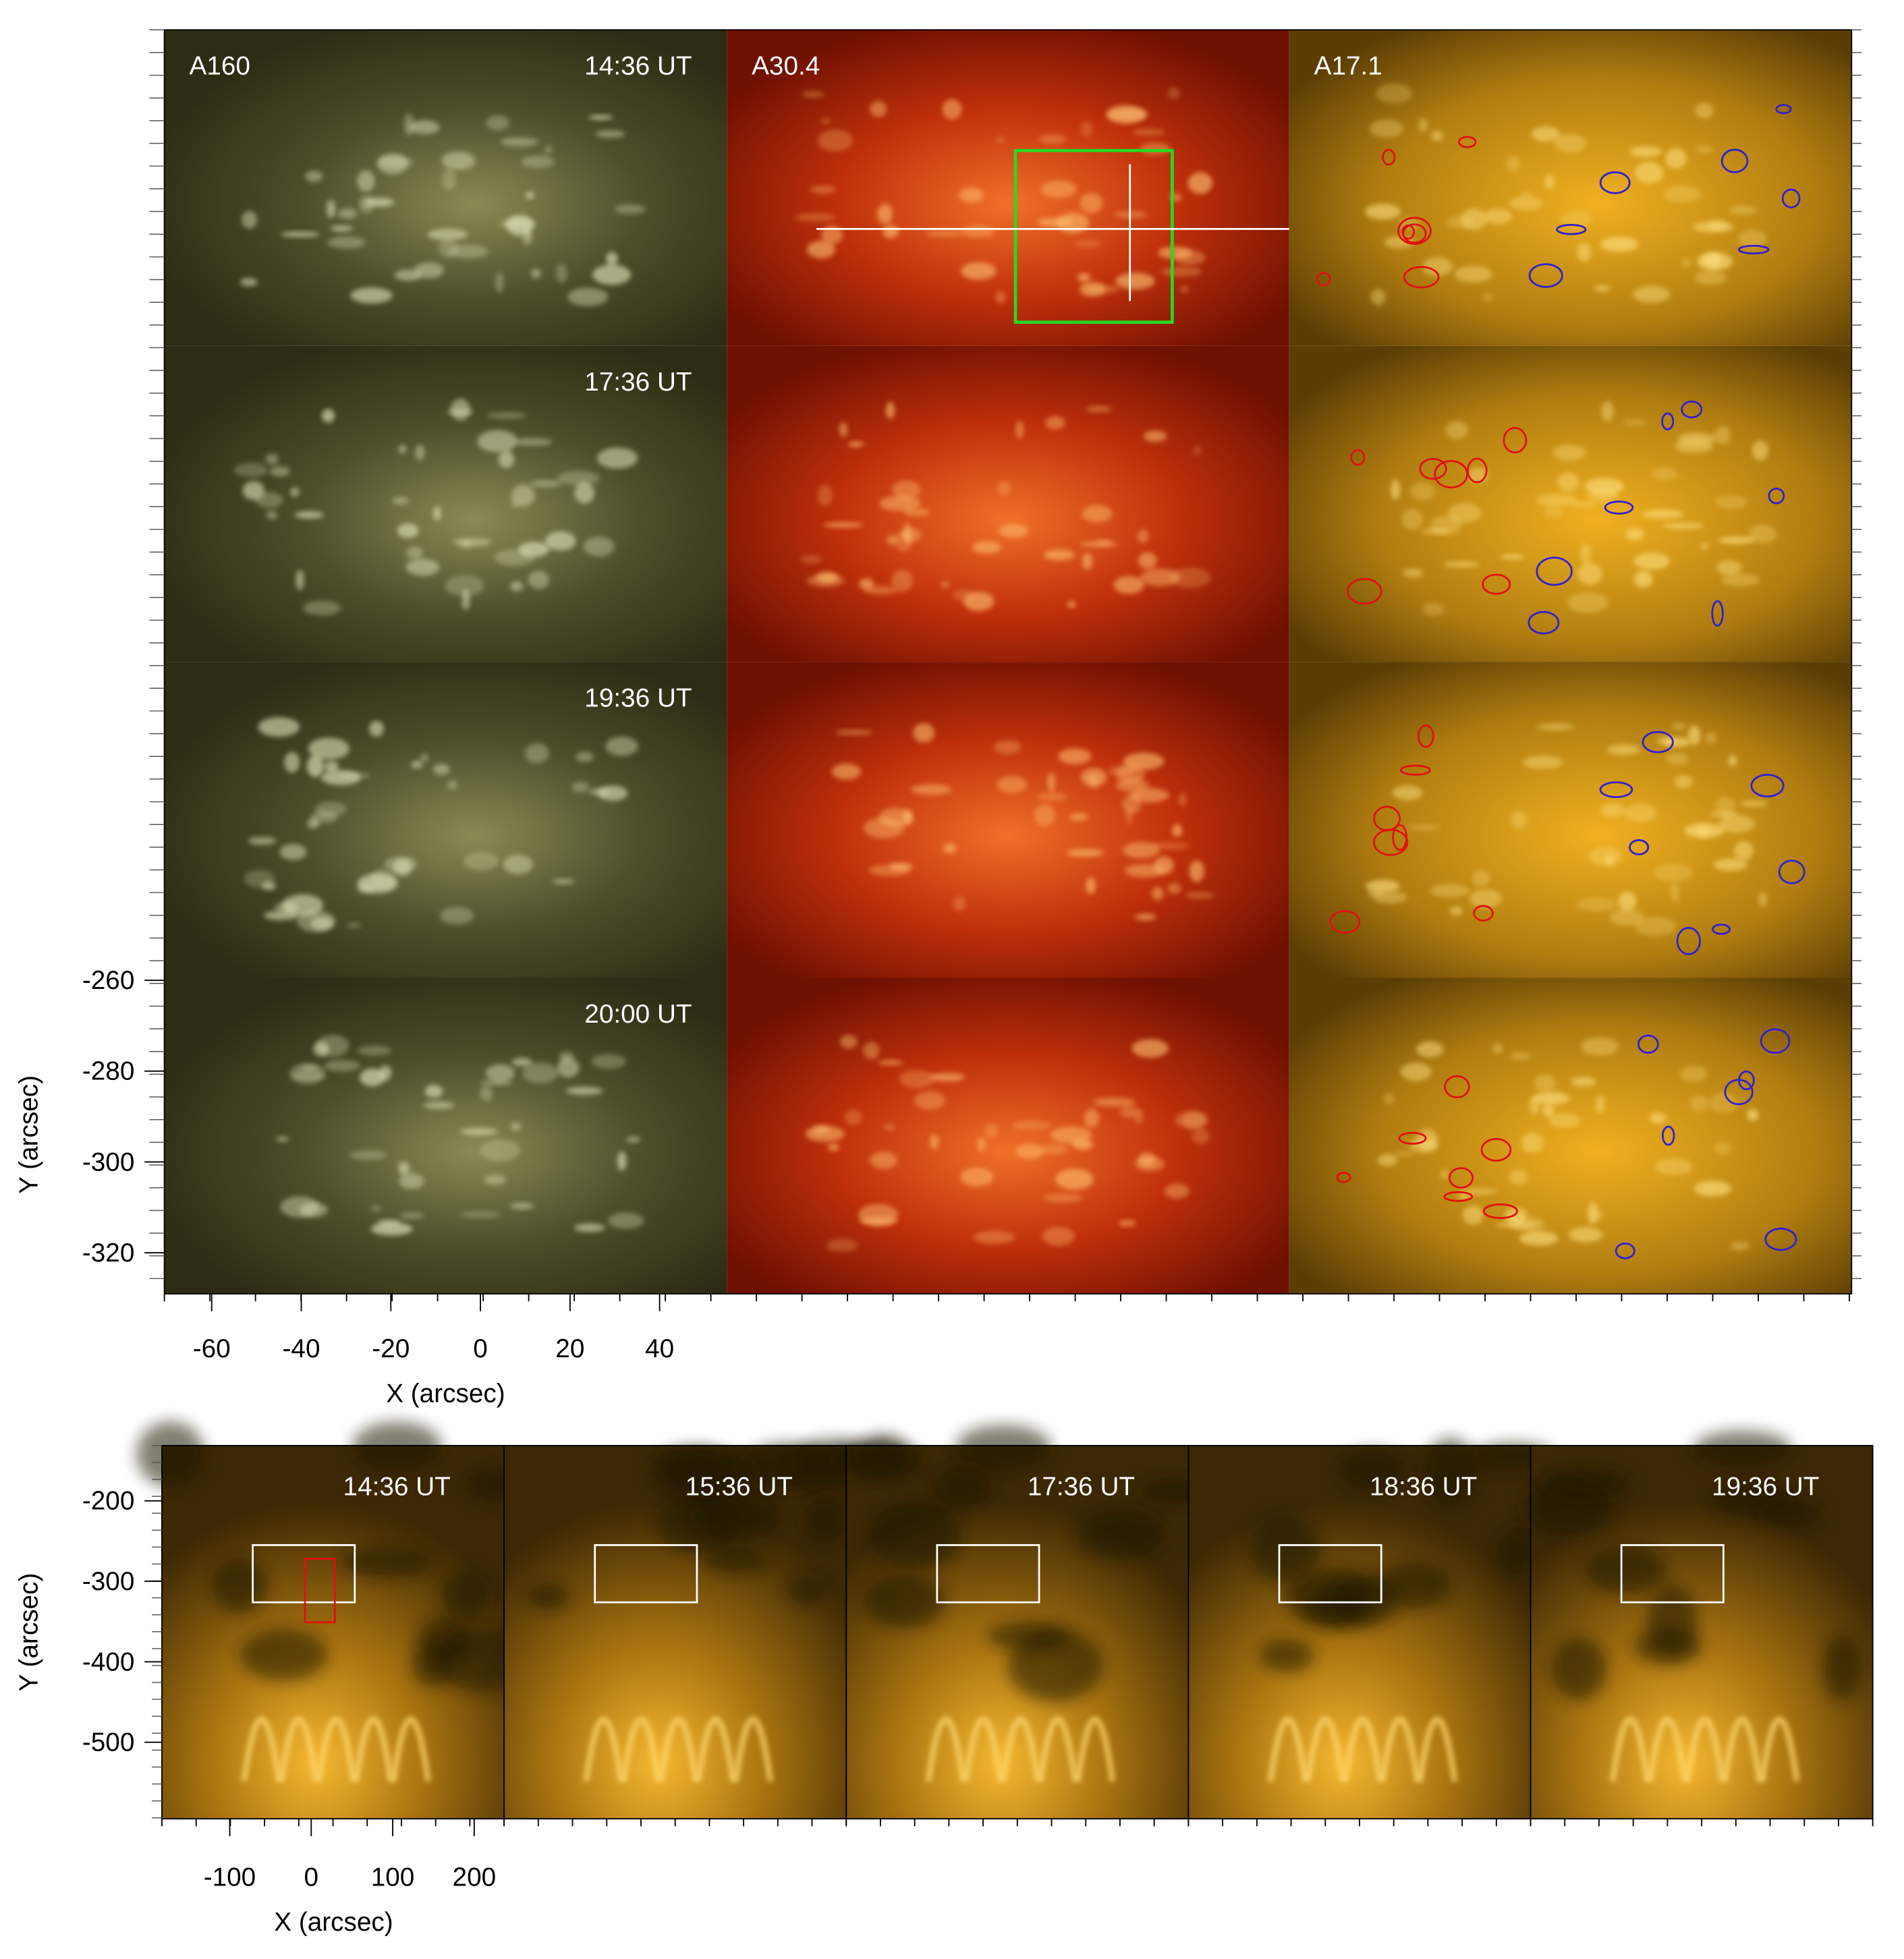 Image resolution: width=1904 pixels, height=1959 pixels. Describe the element at coordinates (1423, 1487) in the screenshot. I see `time-label: 18:36 UT` at that location.